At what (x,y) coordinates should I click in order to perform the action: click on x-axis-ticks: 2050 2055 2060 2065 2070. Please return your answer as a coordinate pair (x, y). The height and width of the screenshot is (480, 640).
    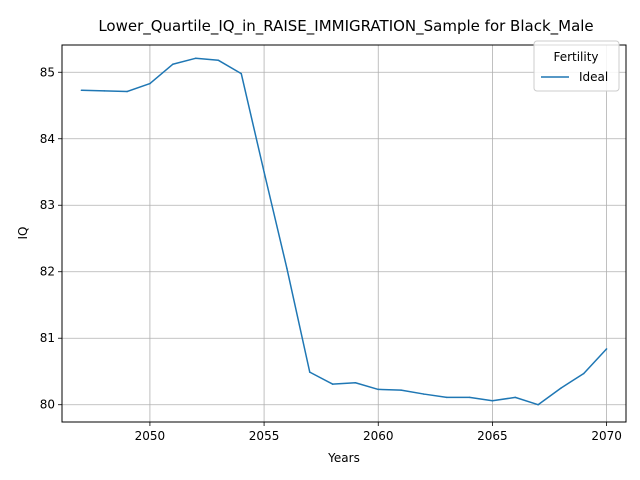
    Looking at the image, I should click on (378, 432).